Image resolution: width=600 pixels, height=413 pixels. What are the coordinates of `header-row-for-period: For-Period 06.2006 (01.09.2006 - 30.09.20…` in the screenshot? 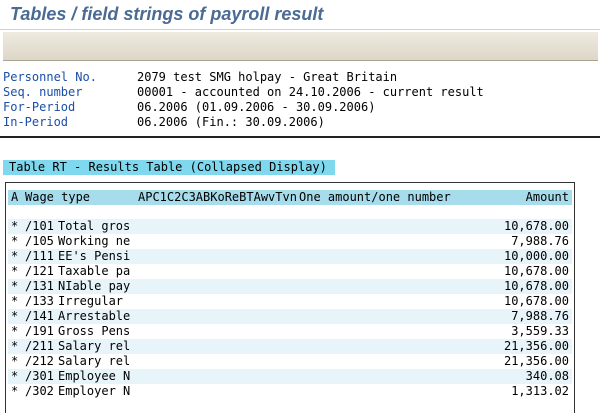 It's located at (189, 107).